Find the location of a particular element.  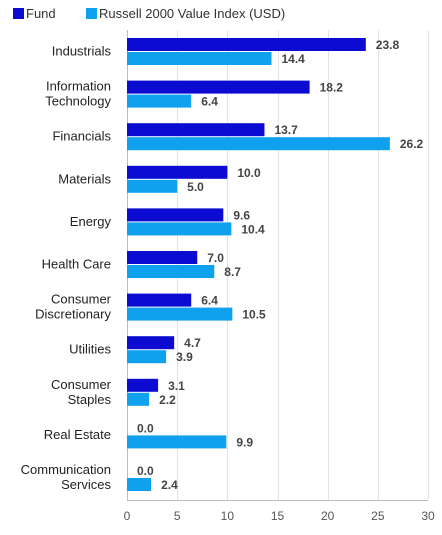

value-label-index-6: 8.7 is located at coordinates (232, 272).